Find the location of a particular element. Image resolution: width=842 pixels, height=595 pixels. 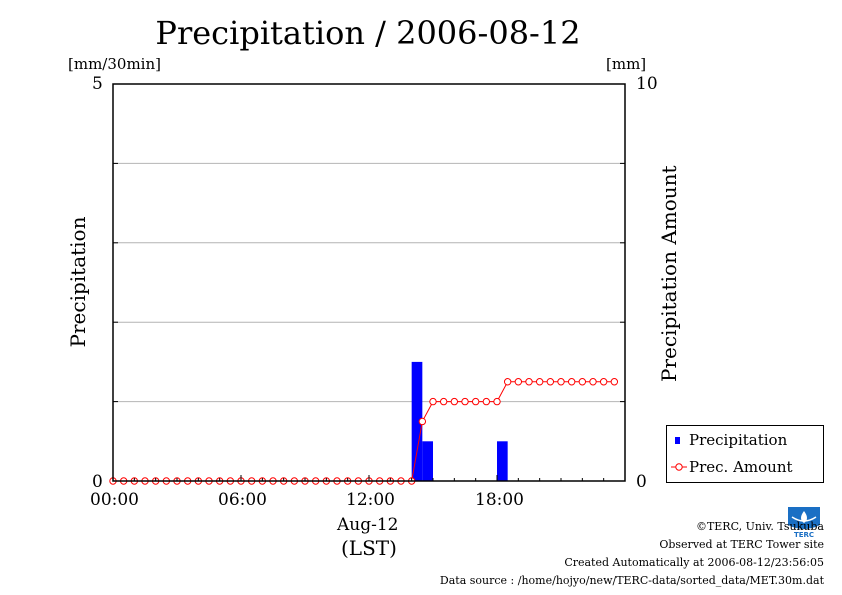

right-tick-max: 10 is located at coordinates (647, 84).